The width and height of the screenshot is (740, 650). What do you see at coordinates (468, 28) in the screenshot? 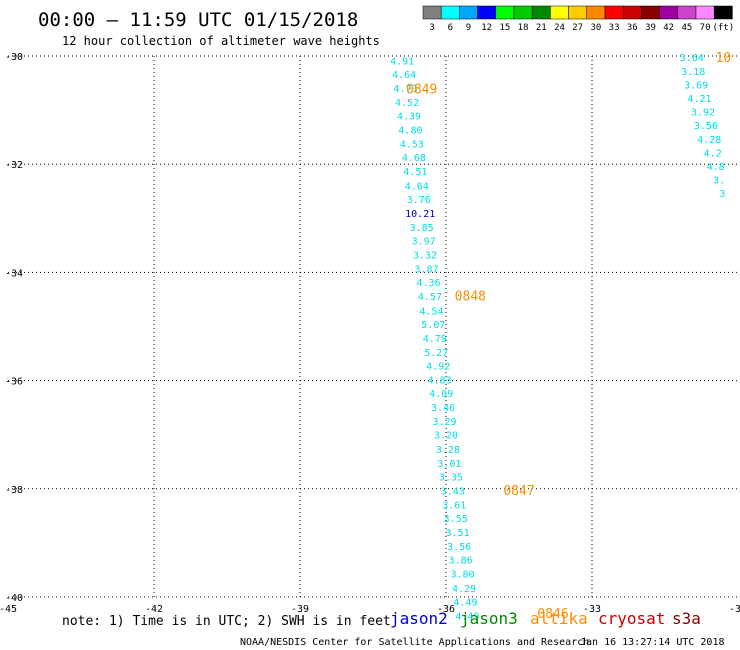
I see `color-scale-label: 9` at bounding box center [468, 28].